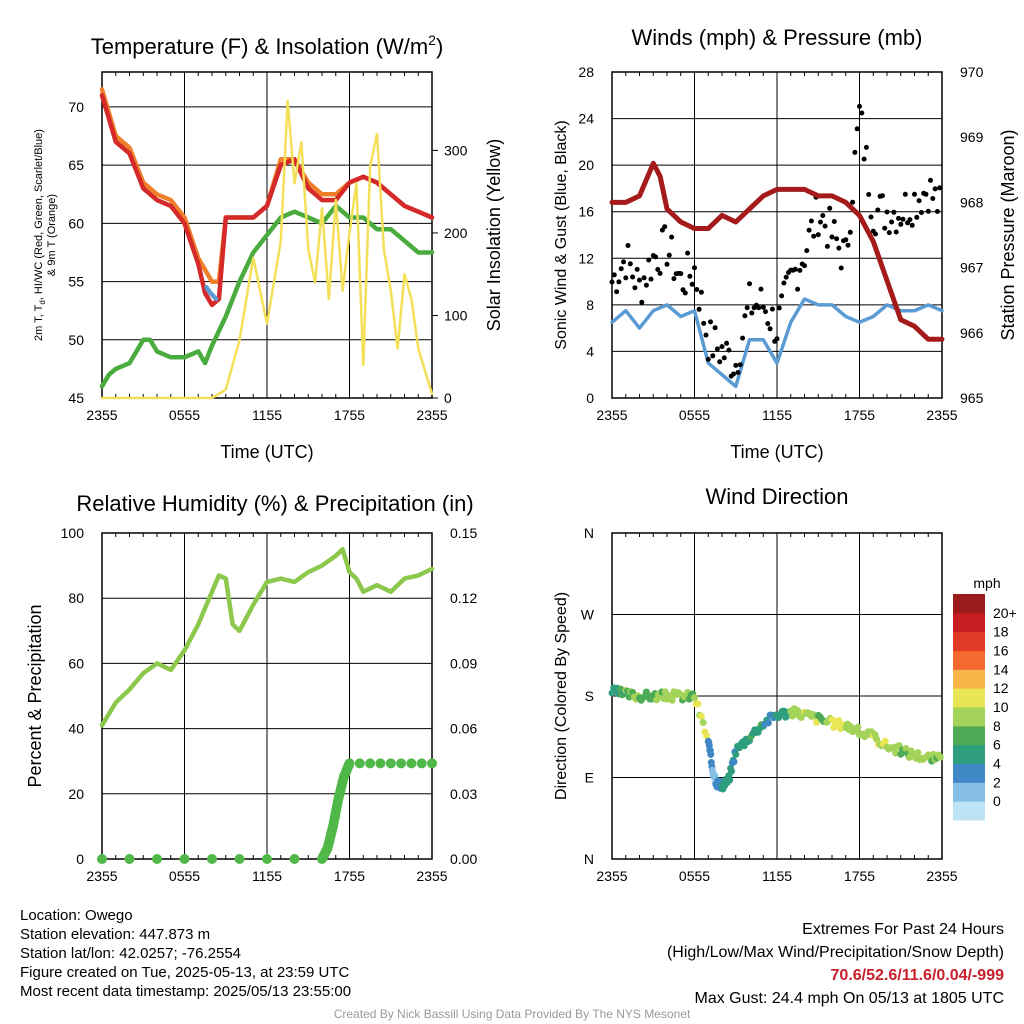  Describe the element at coordinates (997, 782) in the screenshot. I see `colorbar-label: 2` at that location.